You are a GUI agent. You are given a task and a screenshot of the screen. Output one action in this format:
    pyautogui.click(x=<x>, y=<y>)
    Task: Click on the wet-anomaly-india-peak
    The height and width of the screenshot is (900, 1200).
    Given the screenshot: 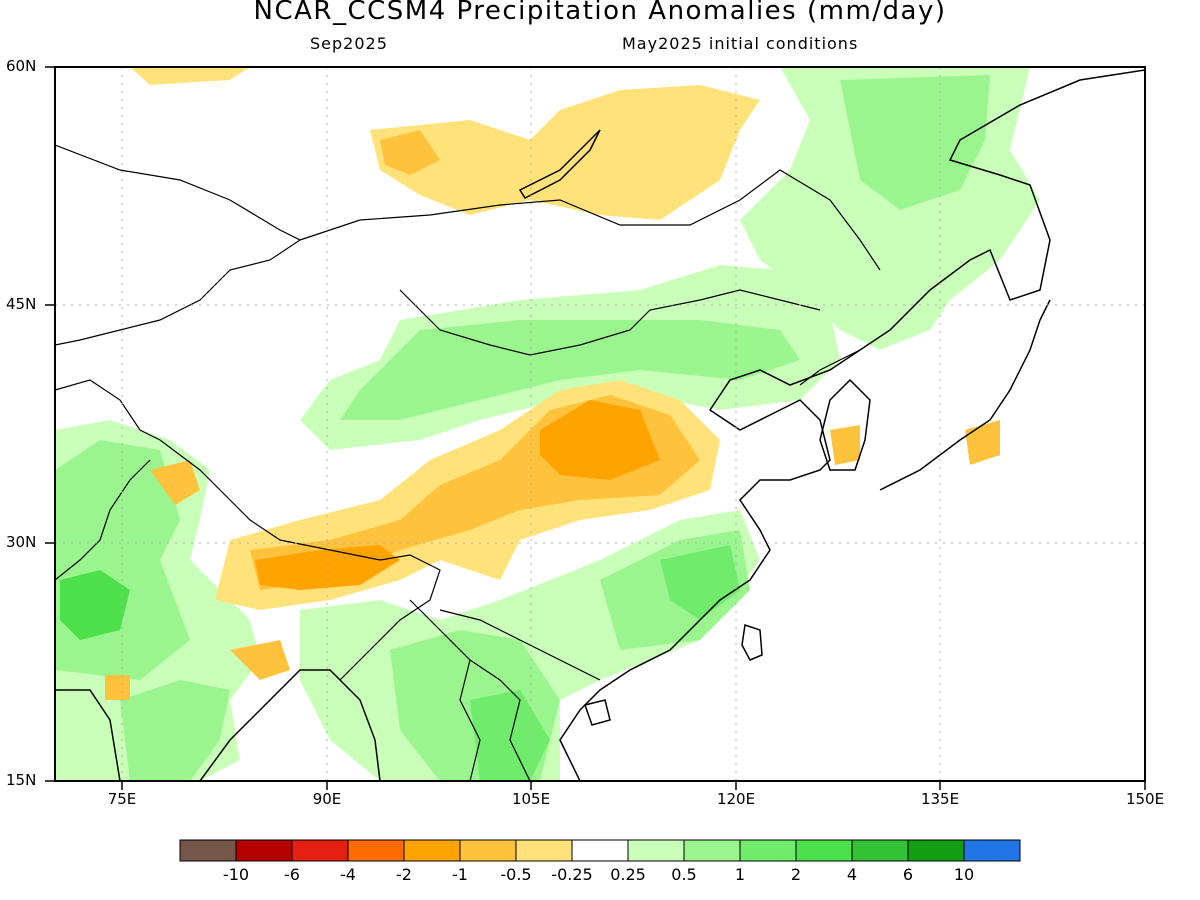 What is the action you would take?
    pyautogui.click(x=95, y=605)
    